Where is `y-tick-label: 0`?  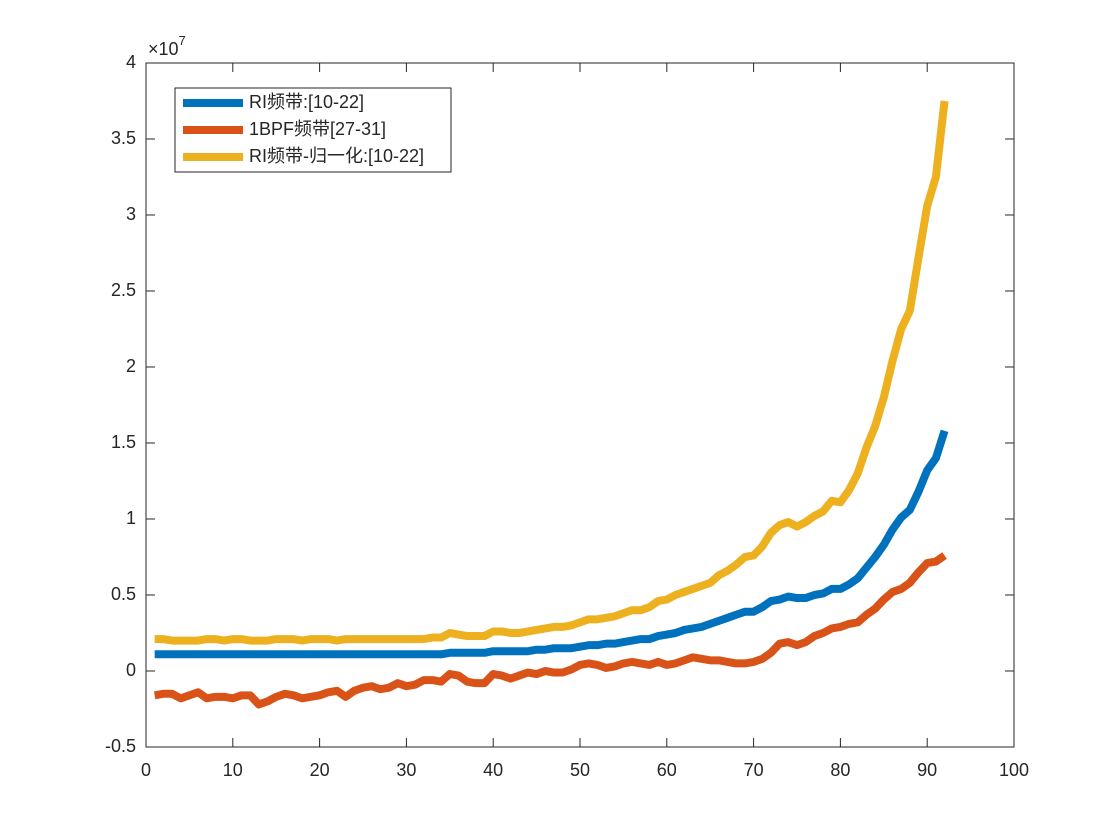
y-tick-label: 0 is located at coordinates (131, 670).